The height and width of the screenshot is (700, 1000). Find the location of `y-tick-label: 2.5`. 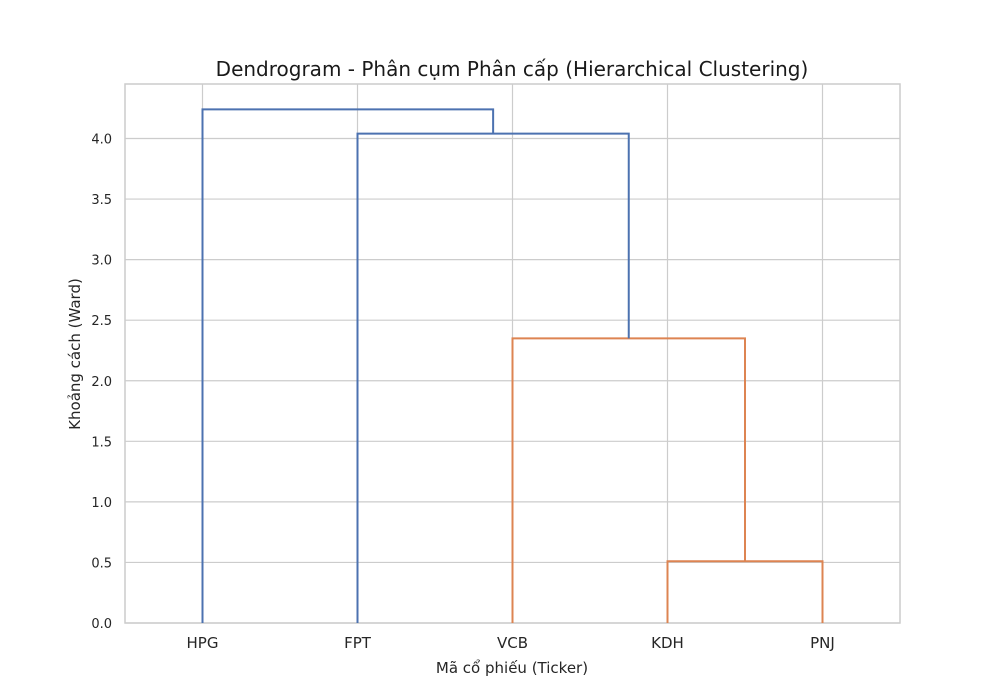

y-tick-label: 2.5 is located at coordinates (101, 321).